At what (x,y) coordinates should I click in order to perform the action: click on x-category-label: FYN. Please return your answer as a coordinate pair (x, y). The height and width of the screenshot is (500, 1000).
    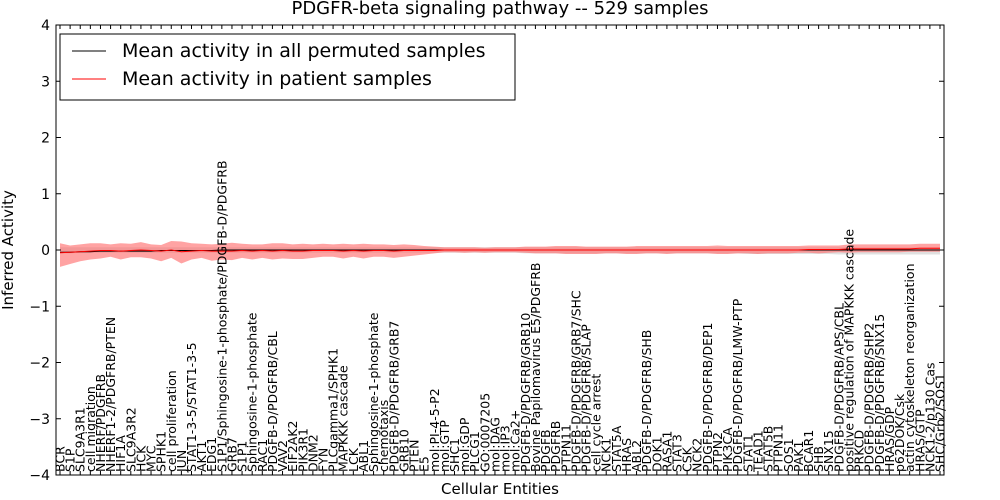
    Looking at the image, I should click on (322, 460).